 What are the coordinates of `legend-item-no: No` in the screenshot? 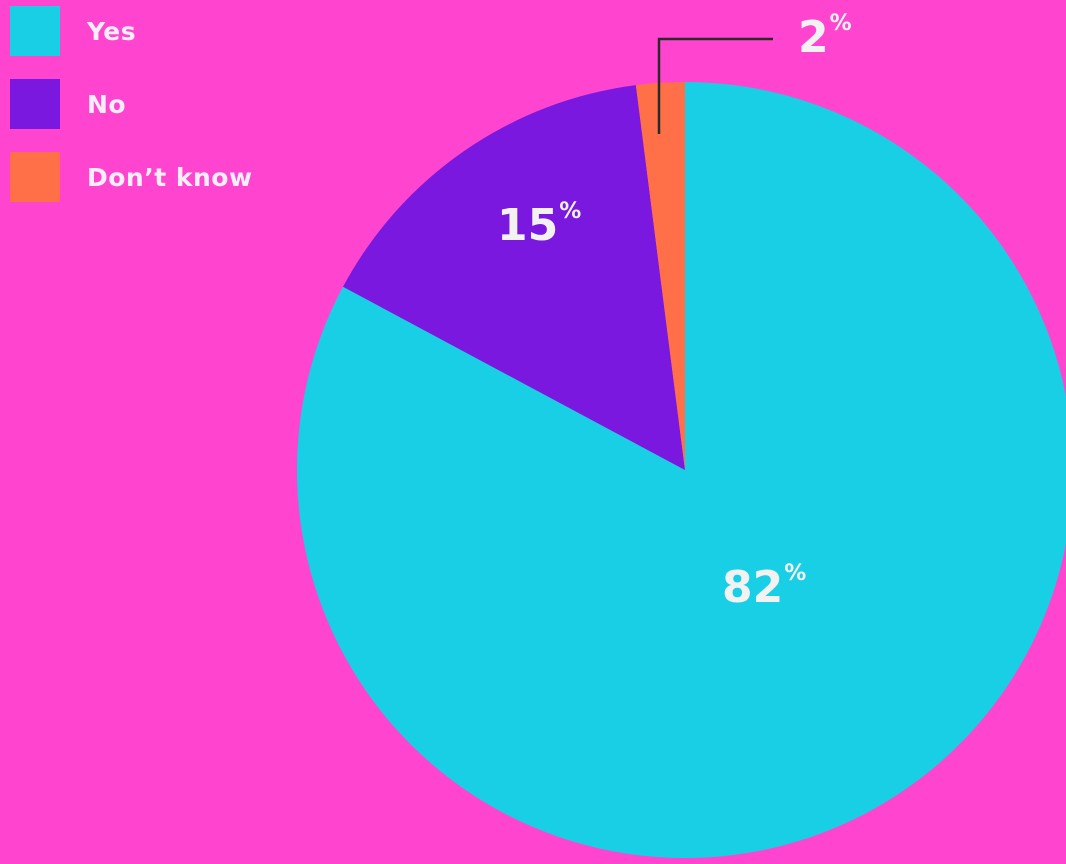 It's located at (131, 104).